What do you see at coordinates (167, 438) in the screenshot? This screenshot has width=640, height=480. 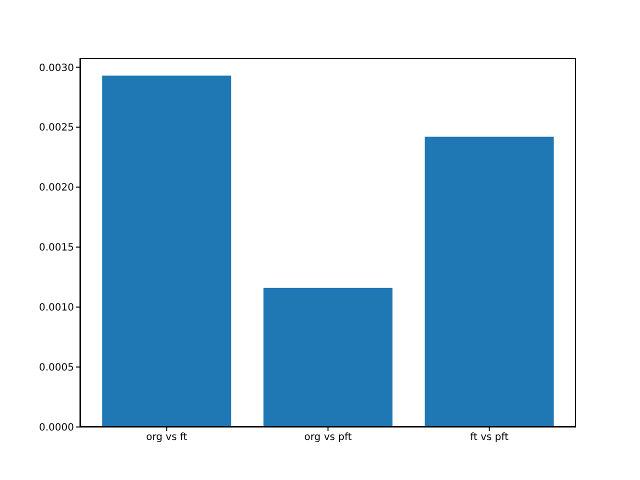 I see `x-tick-label: org vs ft` at bounding box center [167, 438].